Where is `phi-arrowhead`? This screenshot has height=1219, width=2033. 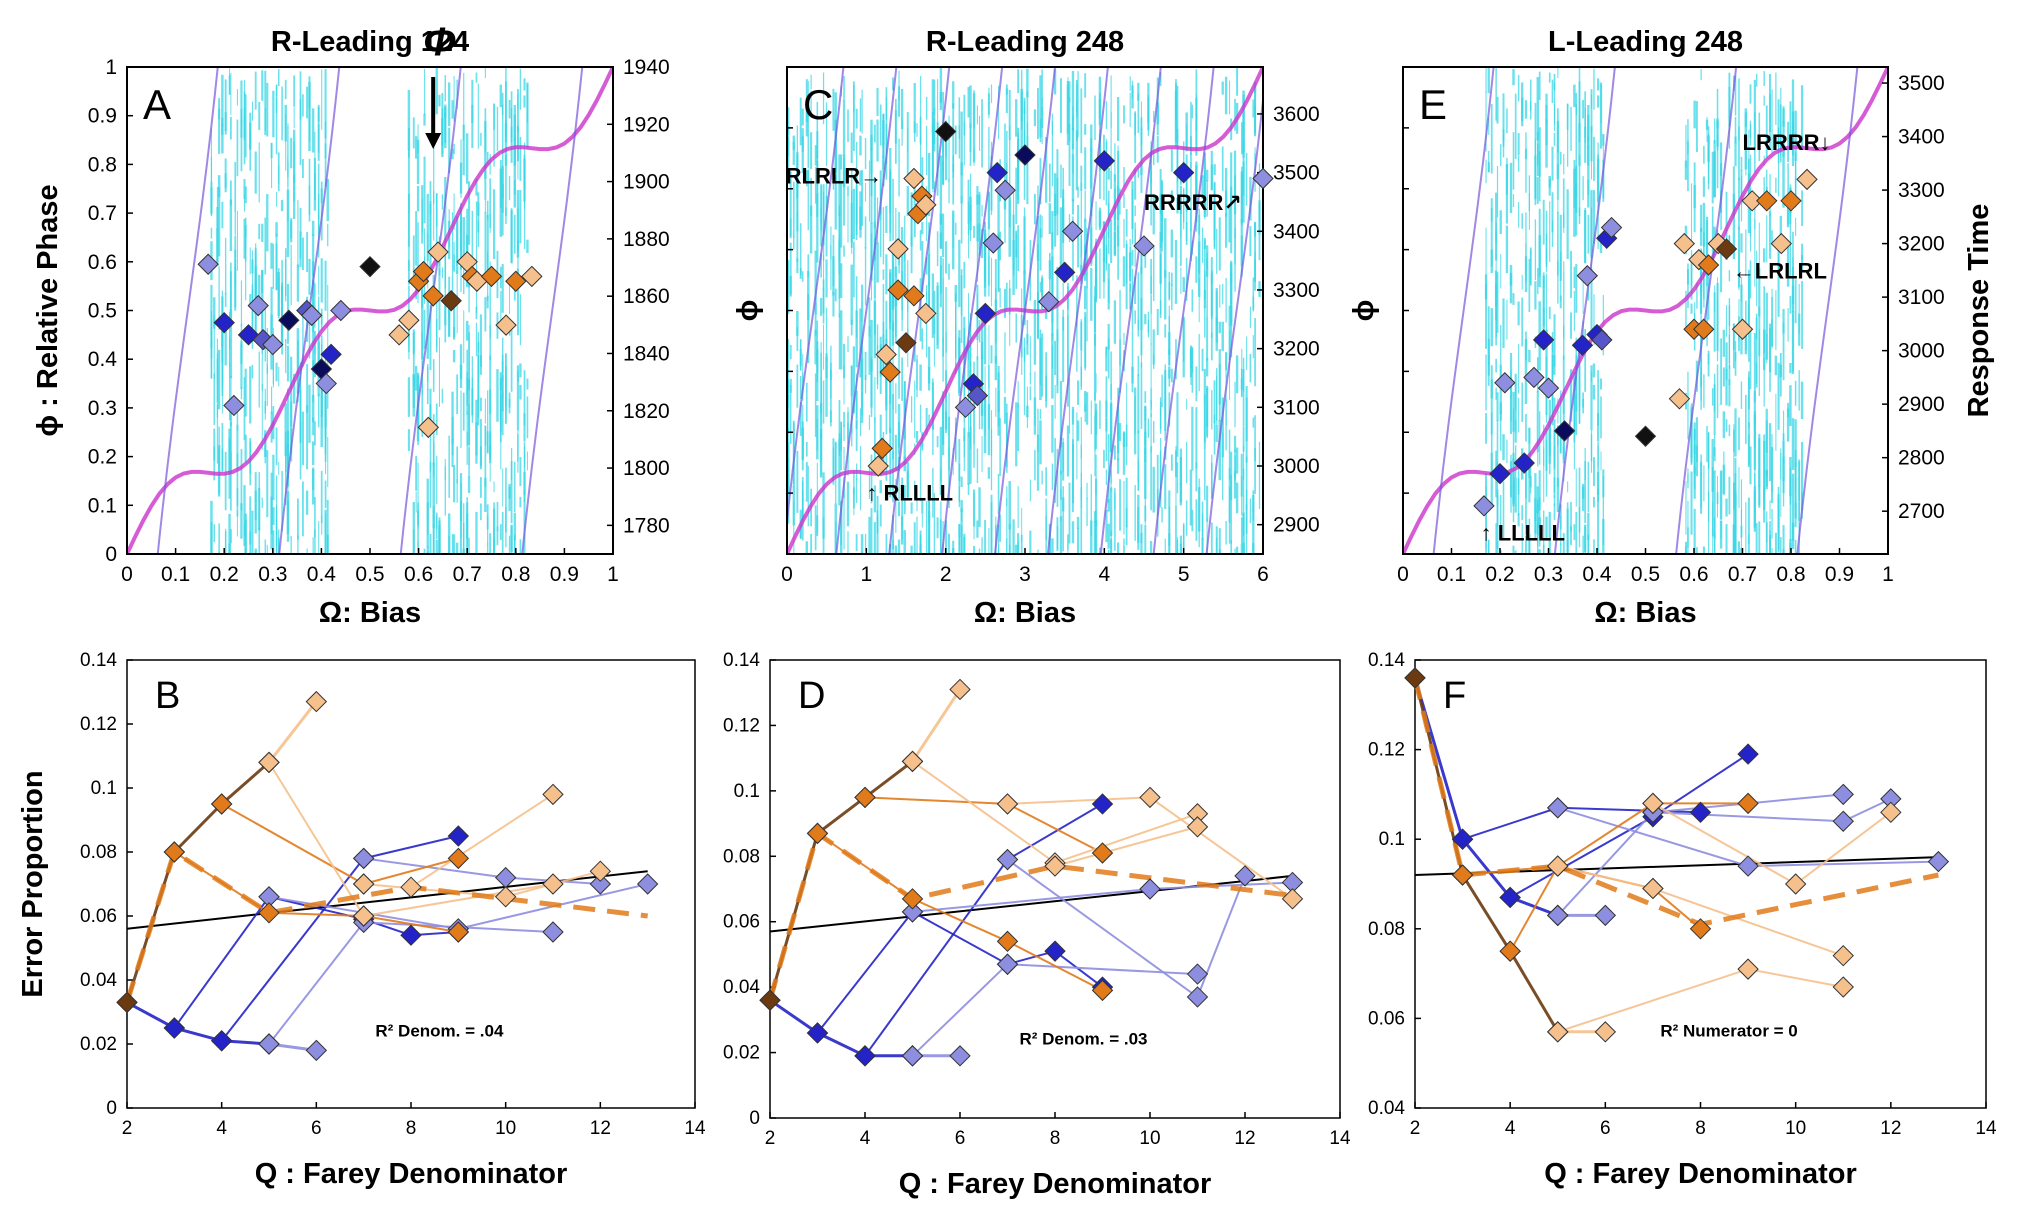 phi-arrowhead is located at coordinates (433, 141).